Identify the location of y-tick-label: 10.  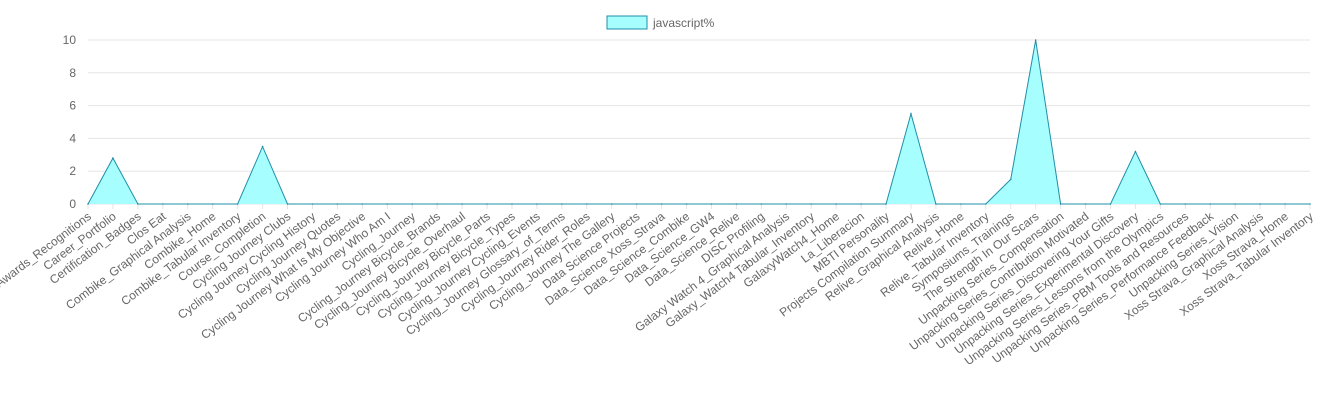
(70, 40).